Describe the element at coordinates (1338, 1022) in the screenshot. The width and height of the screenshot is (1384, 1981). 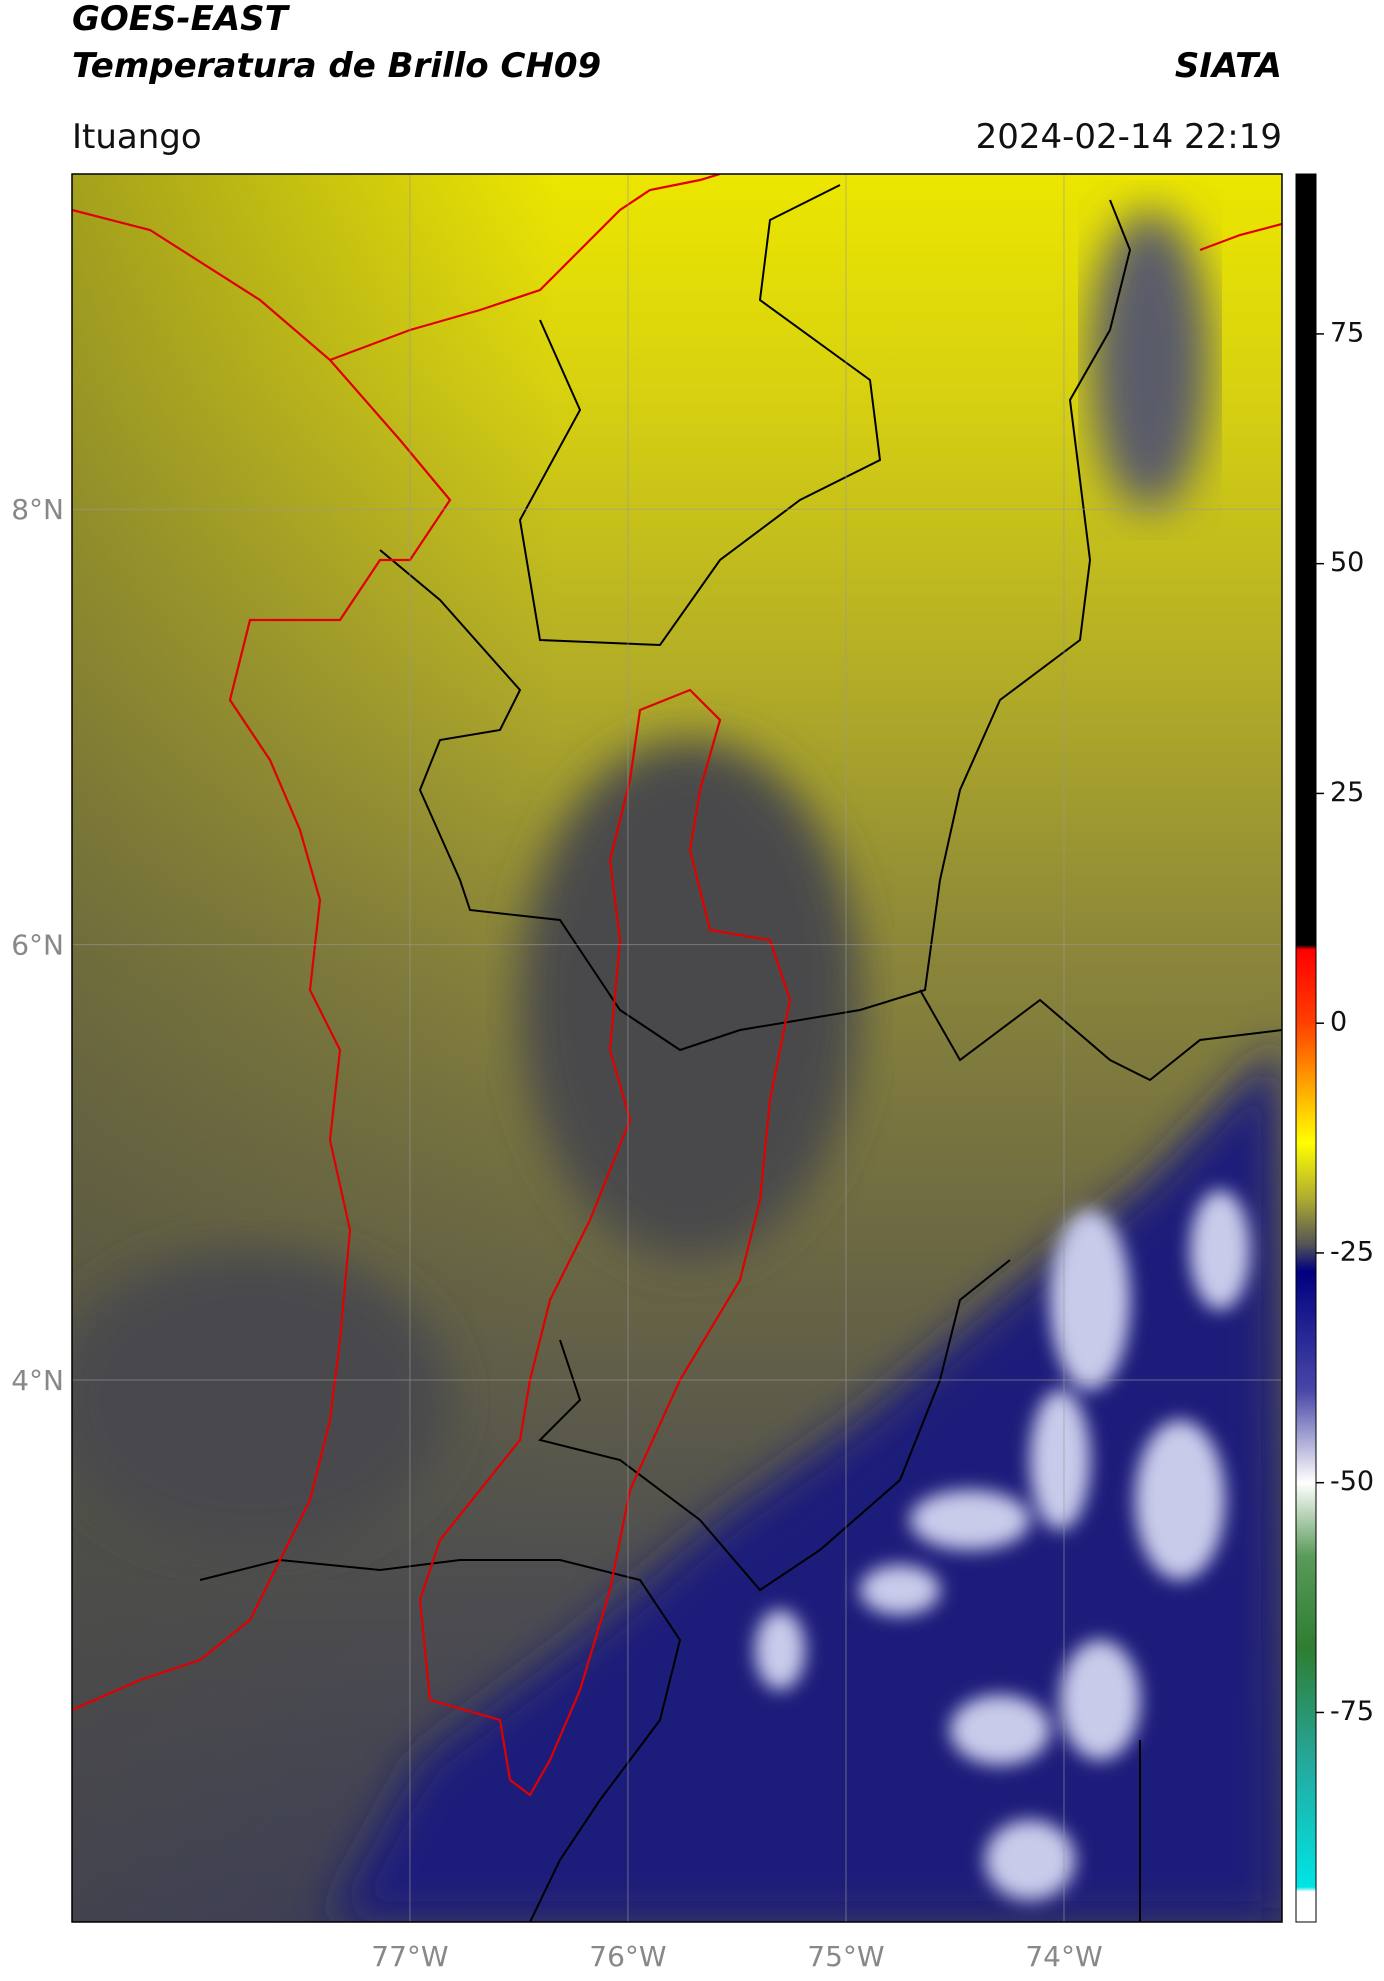
I see `colorbar-tick-label: 0` at that location.